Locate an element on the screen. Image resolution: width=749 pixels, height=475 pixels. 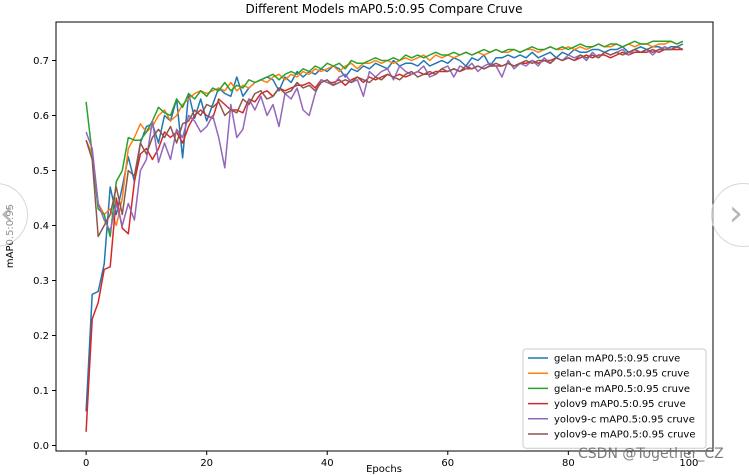
legend-label: yolov9 mAP0.5:0.95 cruve is located at coordinates (620, 404).